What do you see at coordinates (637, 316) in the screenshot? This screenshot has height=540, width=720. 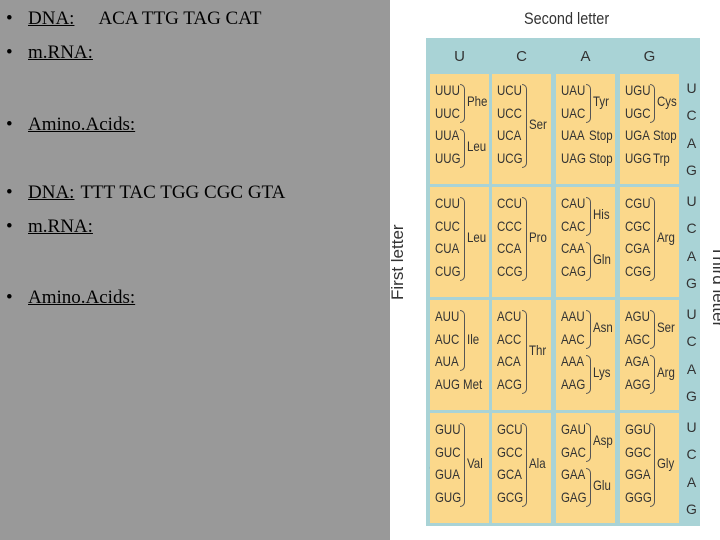 I see `codon: AGU` at bounding box center [637, 316].